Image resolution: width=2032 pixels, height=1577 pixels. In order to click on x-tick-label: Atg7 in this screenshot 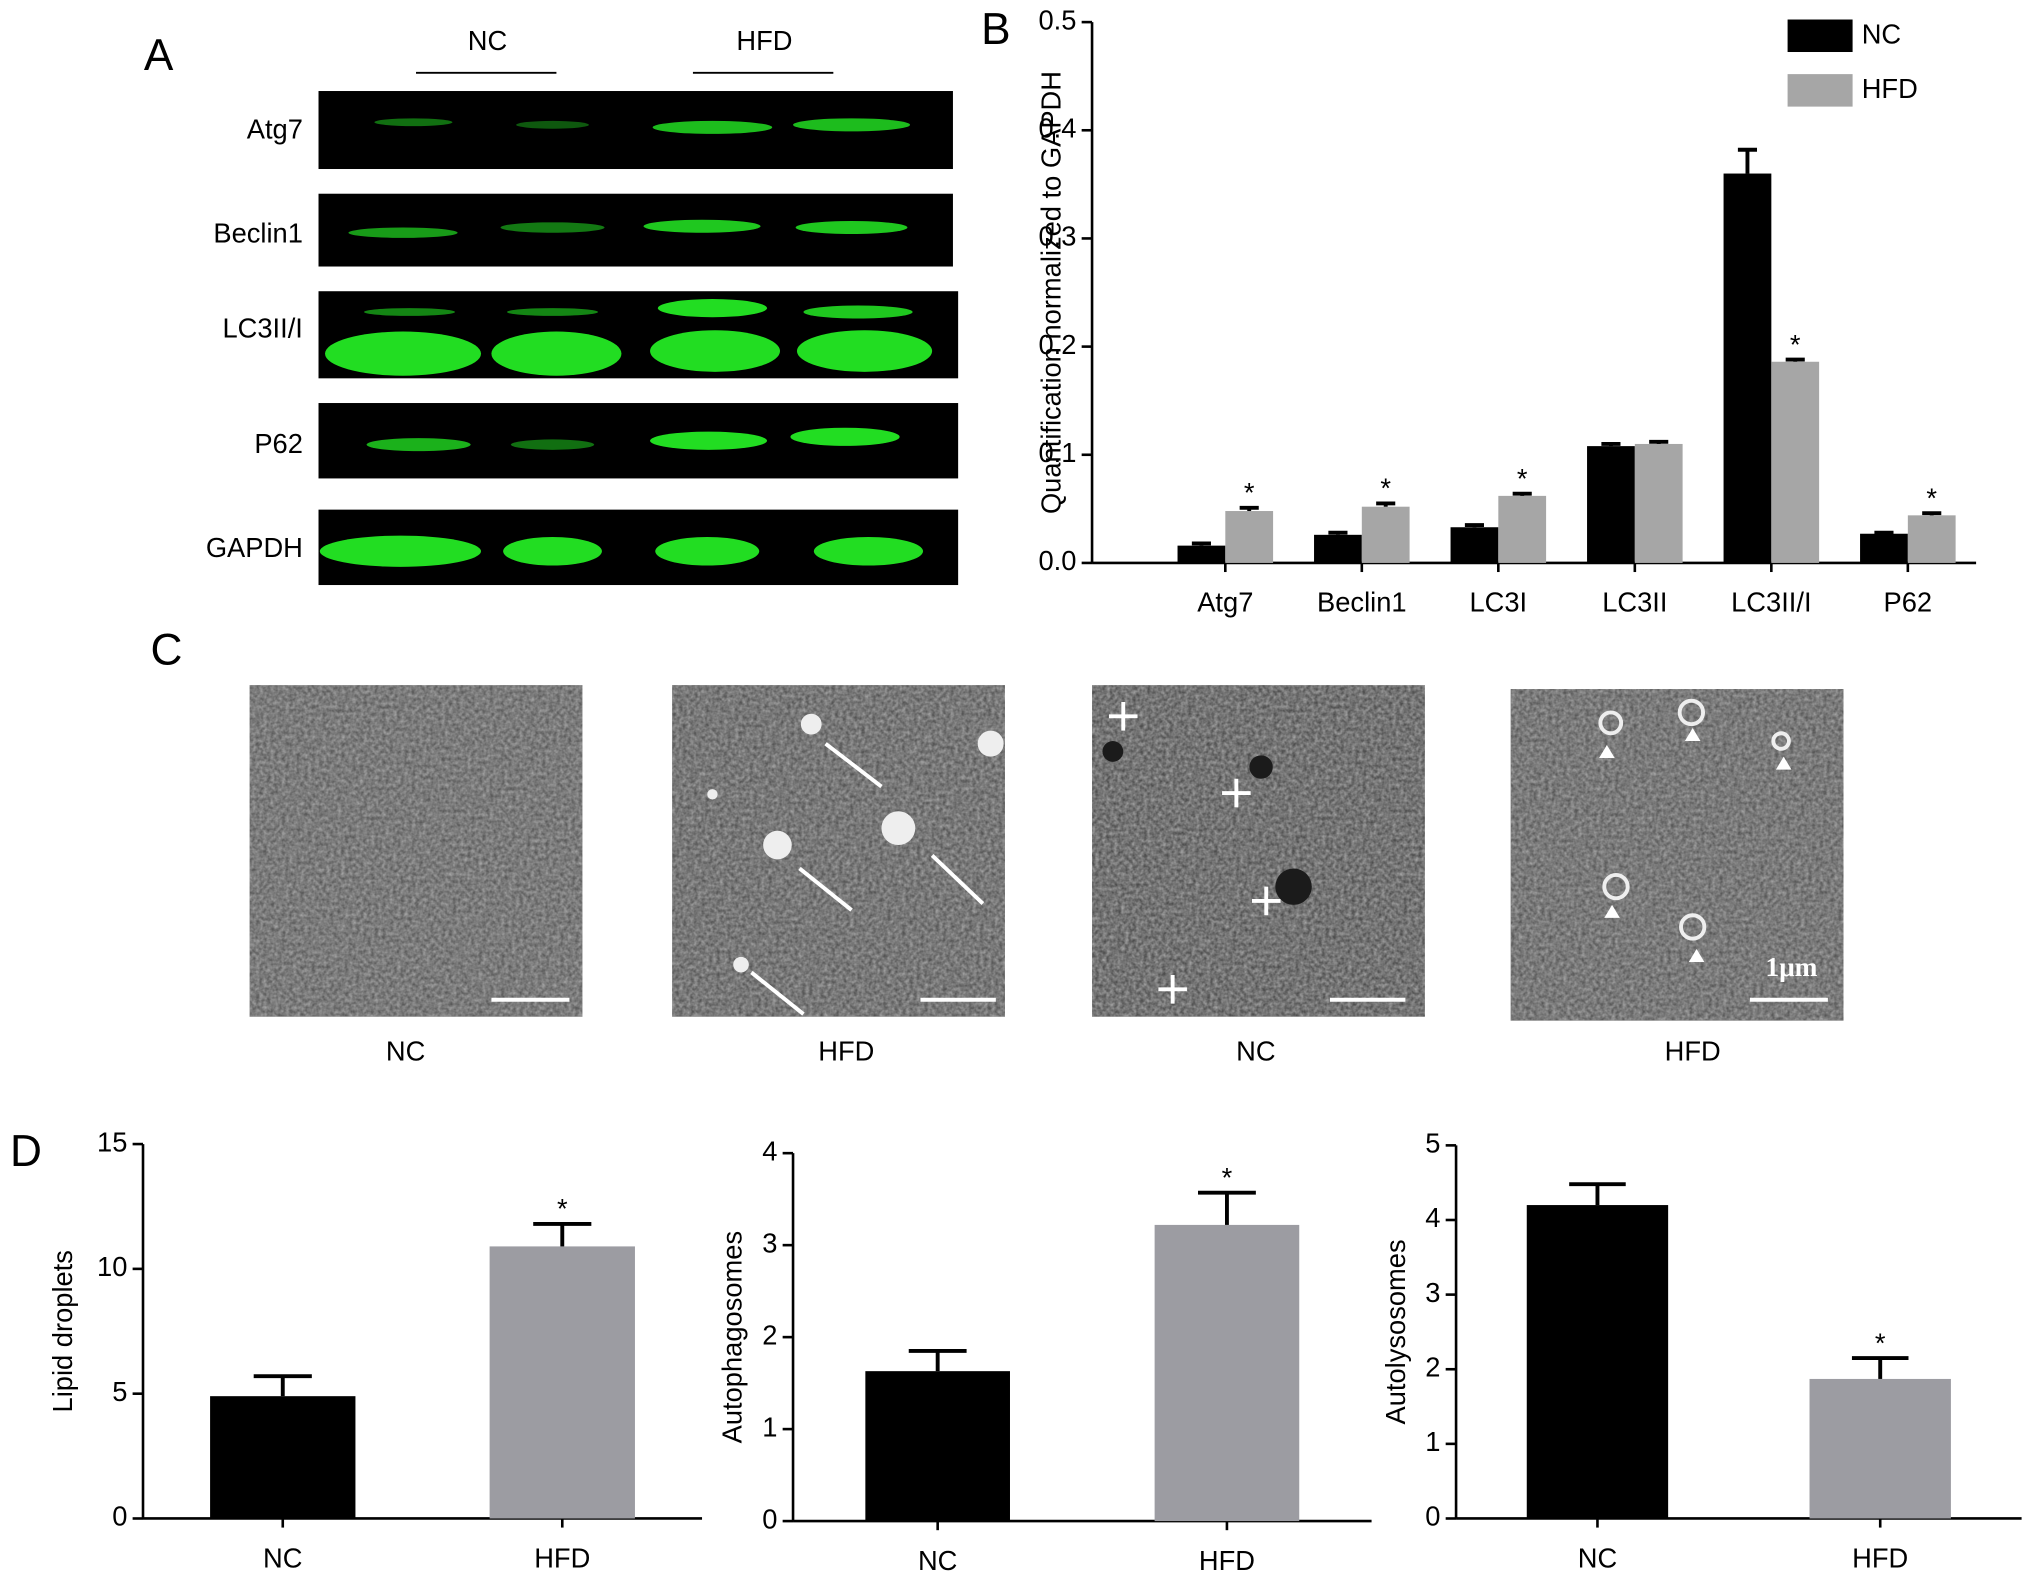, I will do `click(1225, 602)`.